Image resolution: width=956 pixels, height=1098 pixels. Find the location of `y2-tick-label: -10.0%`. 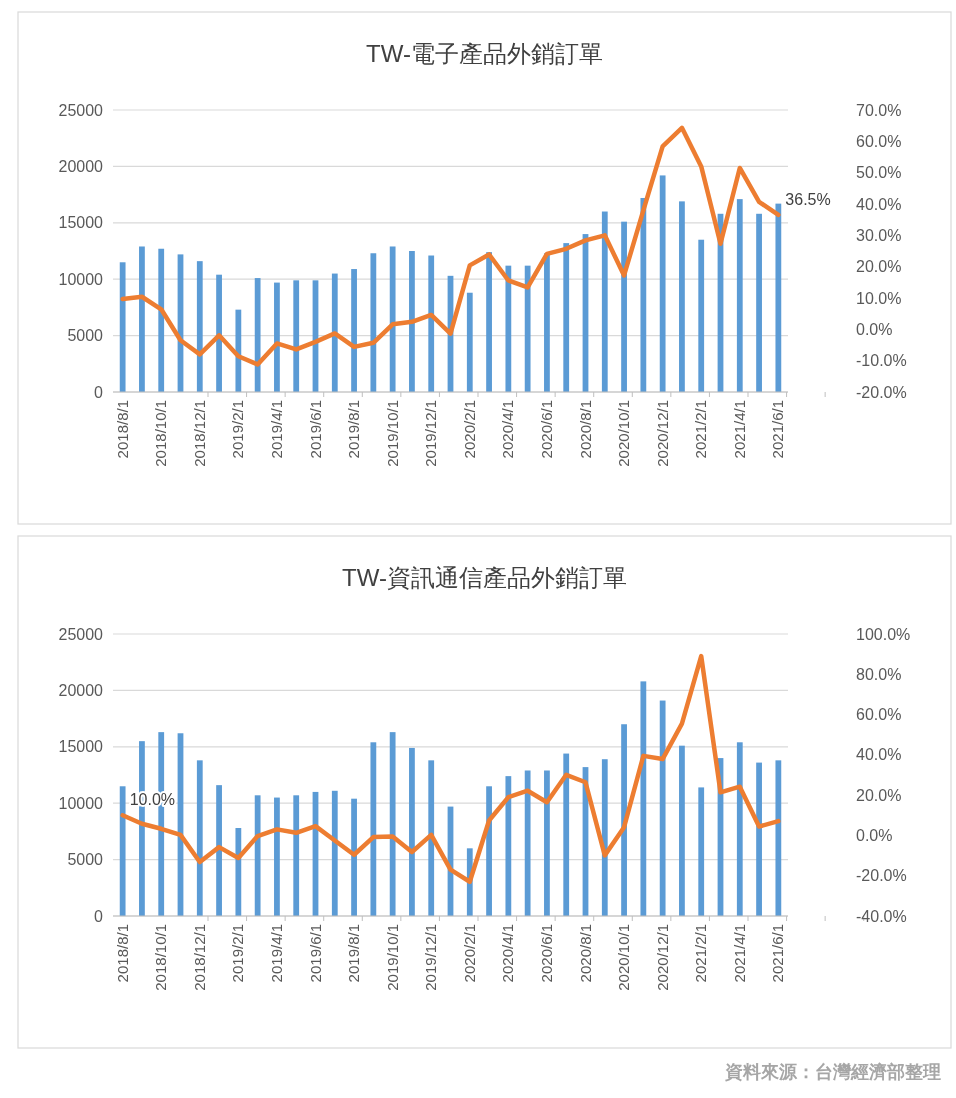

y2-tick-label: -10.0% is located at coordinates (881, 361).